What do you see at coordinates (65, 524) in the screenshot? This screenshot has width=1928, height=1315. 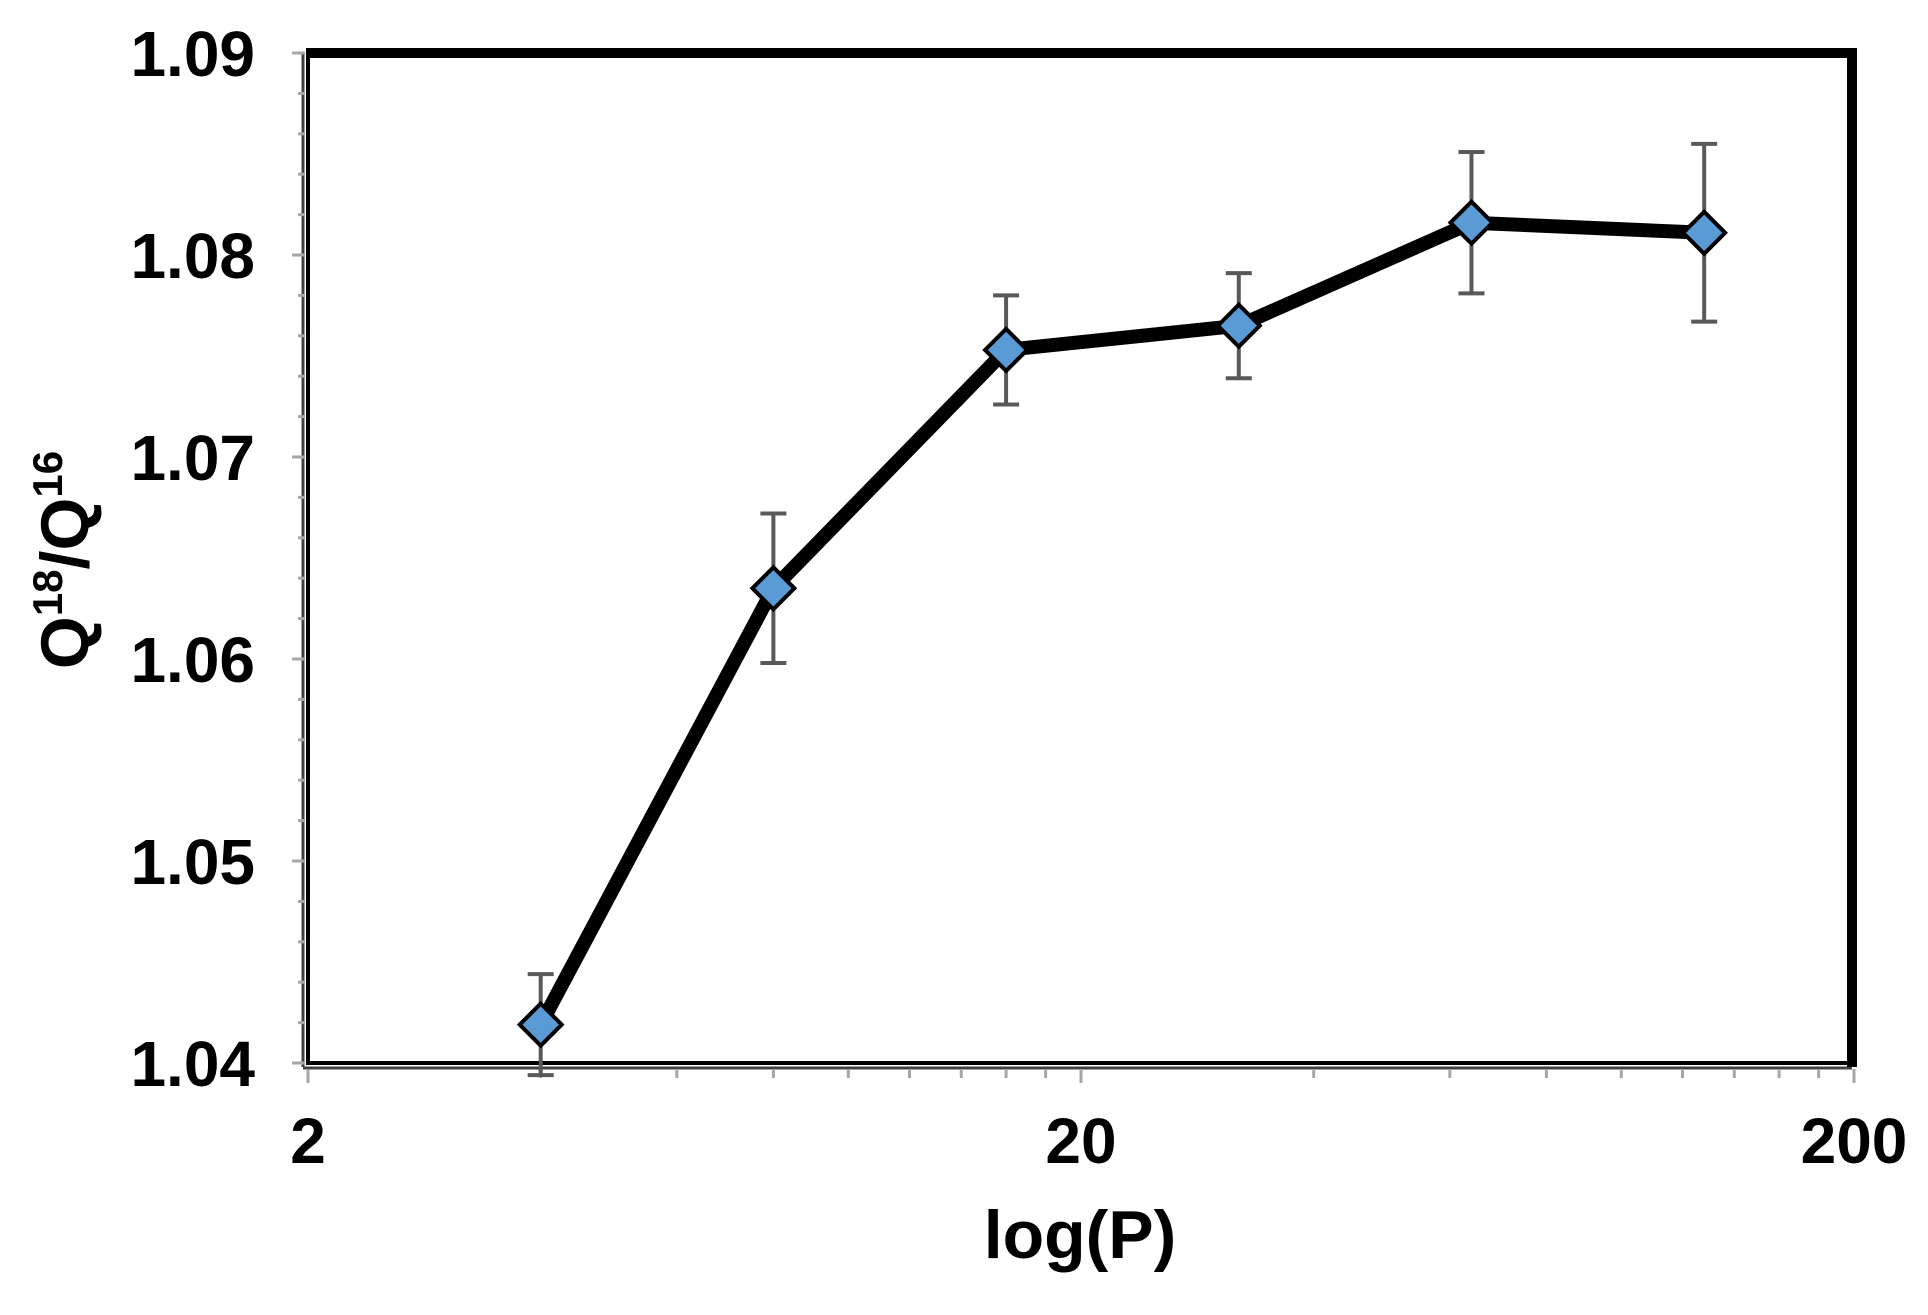 I see `y-title-base2: Q` at bounding box center [65, 524].